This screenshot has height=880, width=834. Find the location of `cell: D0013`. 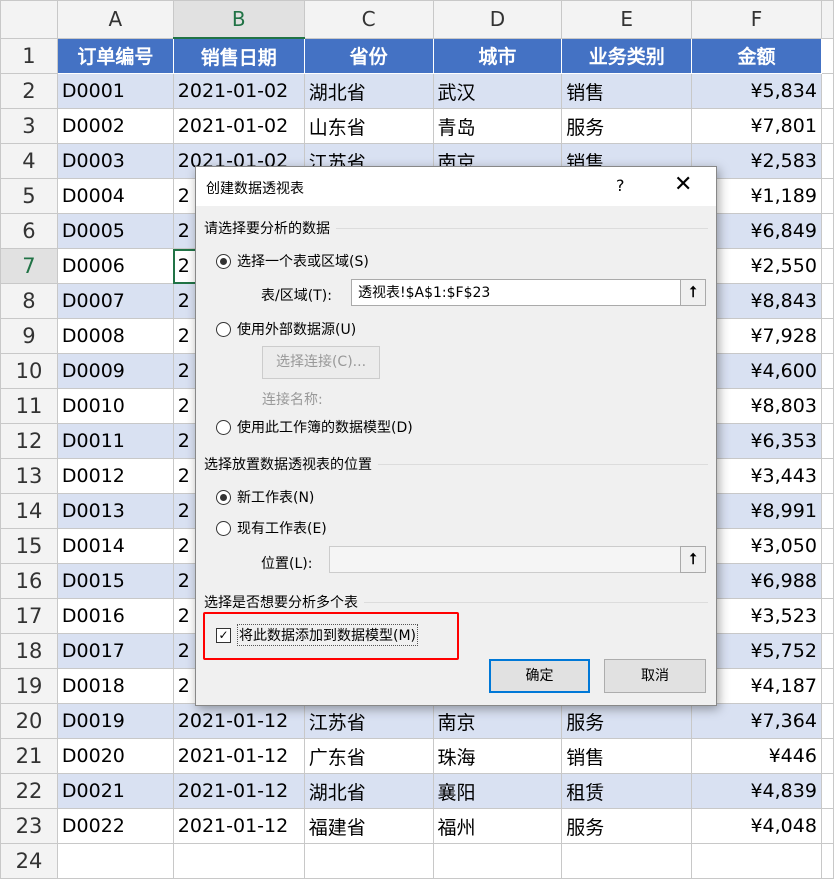

cell: D0013 is located at coordinates (115, 511).